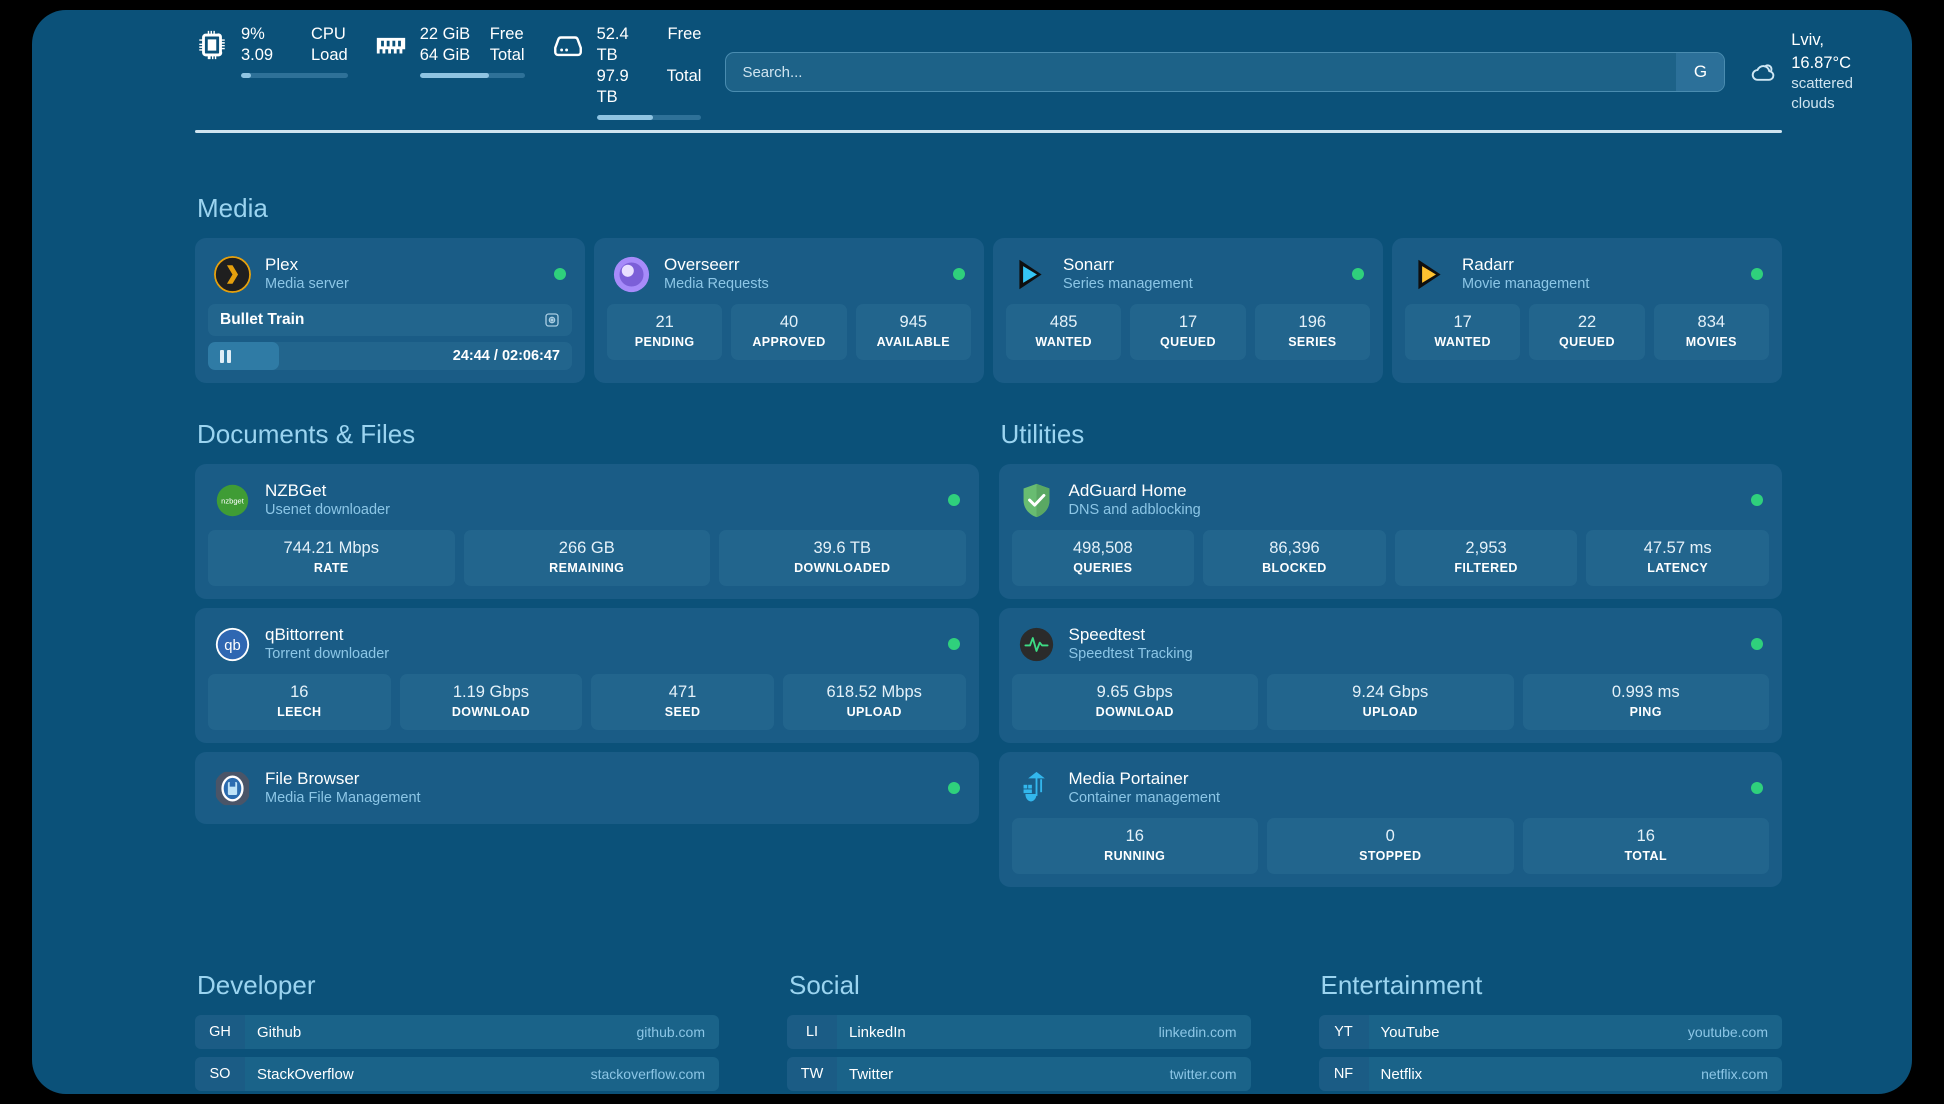 The image size is (1944, 1104). I want to click on bookmark-url: stackoverflow.com, so click(647, 1074).